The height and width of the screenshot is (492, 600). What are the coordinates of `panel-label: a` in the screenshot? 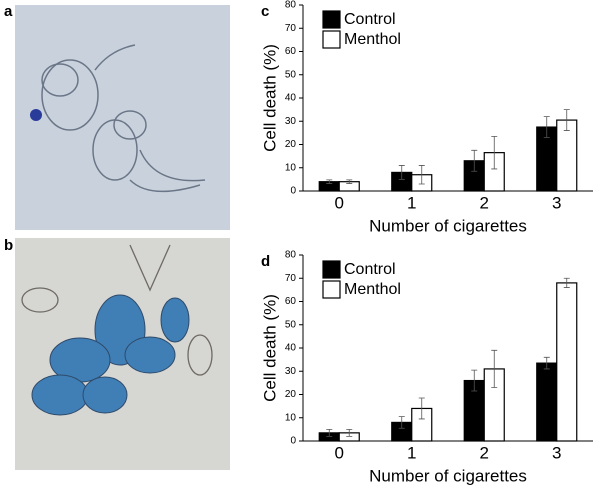 It's located at (8, 11).